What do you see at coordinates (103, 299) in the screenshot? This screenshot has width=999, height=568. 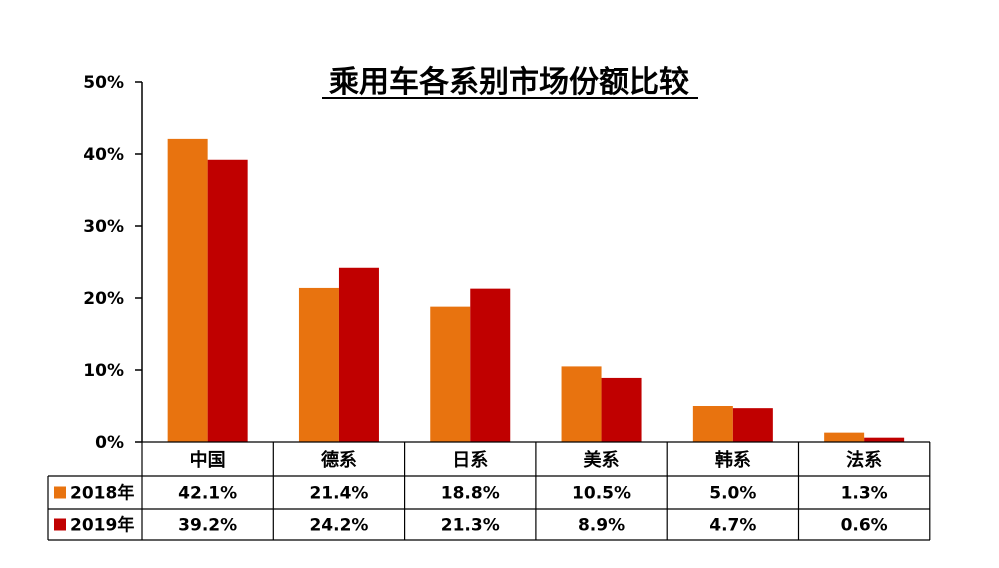 I see `y-tick-label: 20%` at bounding box center [103, 299].